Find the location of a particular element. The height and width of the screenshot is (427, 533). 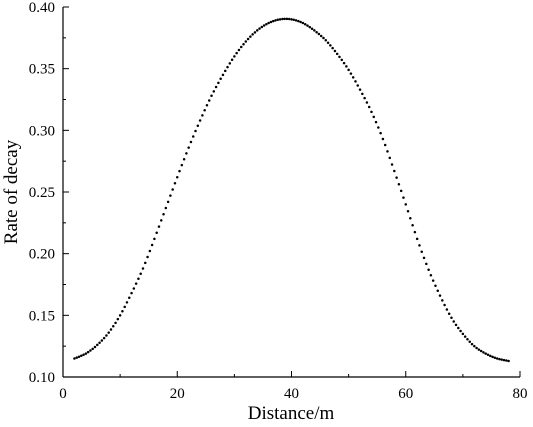

y-tick-label: 0.40 is located at coordinates (42, 8).